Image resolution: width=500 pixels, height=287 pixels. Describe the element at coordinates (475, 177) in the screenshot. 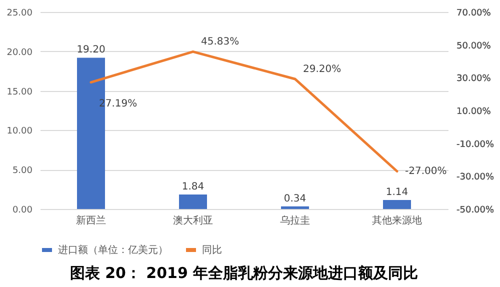

I see `y2-tick-label: -30.00%` at that location.